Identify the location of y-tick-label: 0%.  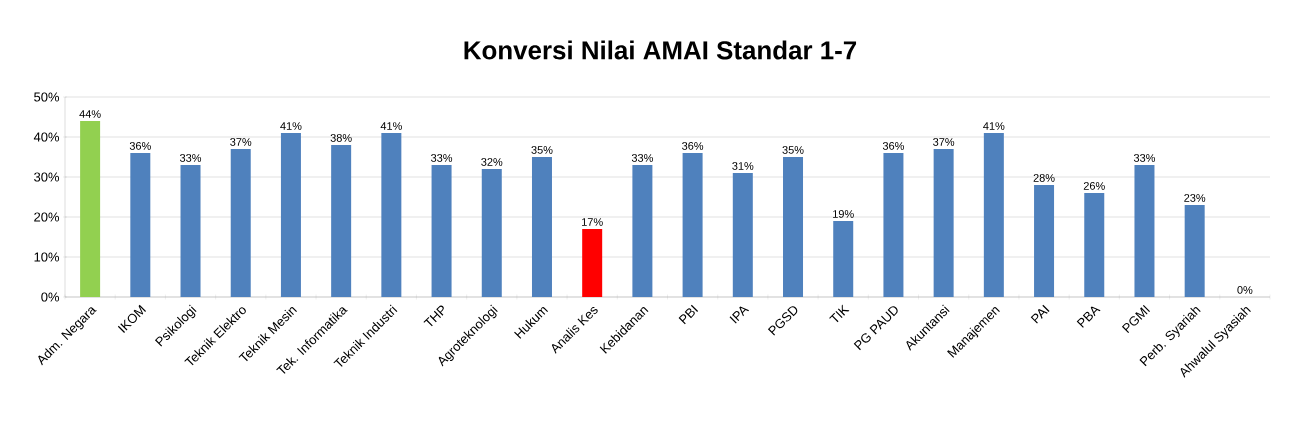
(50, 297).